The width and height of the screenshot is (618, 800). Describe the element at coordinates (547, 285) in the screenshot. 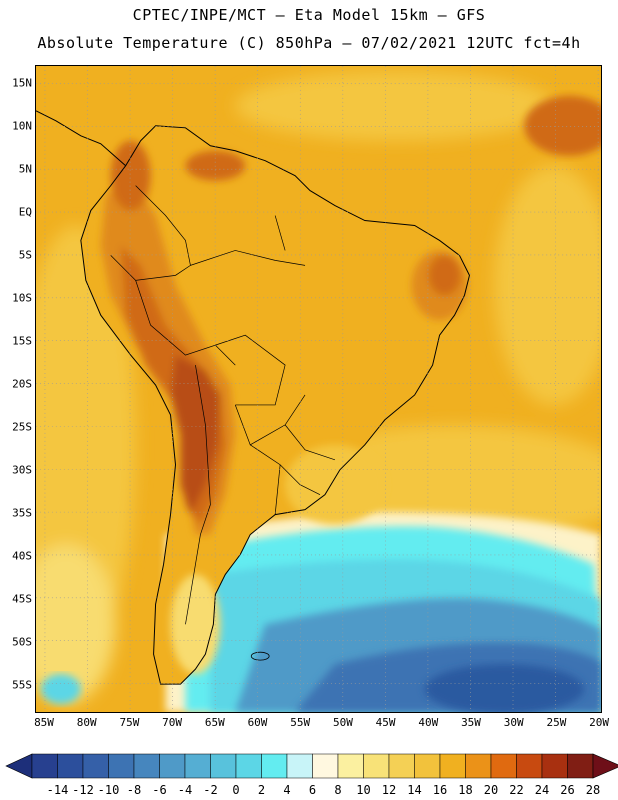

I see `mild-zone-atlantic` at that location.